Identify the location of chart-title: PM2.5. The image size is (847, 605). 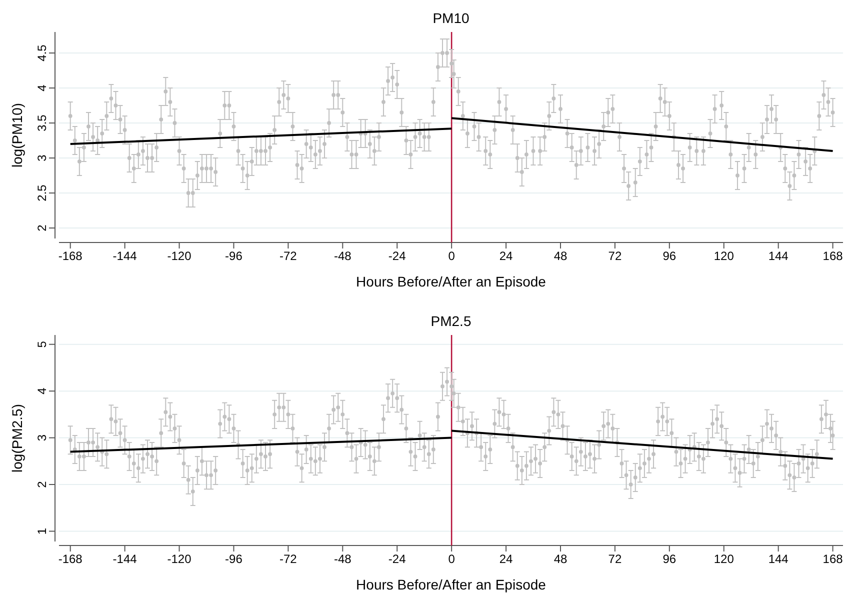
(451, 320).